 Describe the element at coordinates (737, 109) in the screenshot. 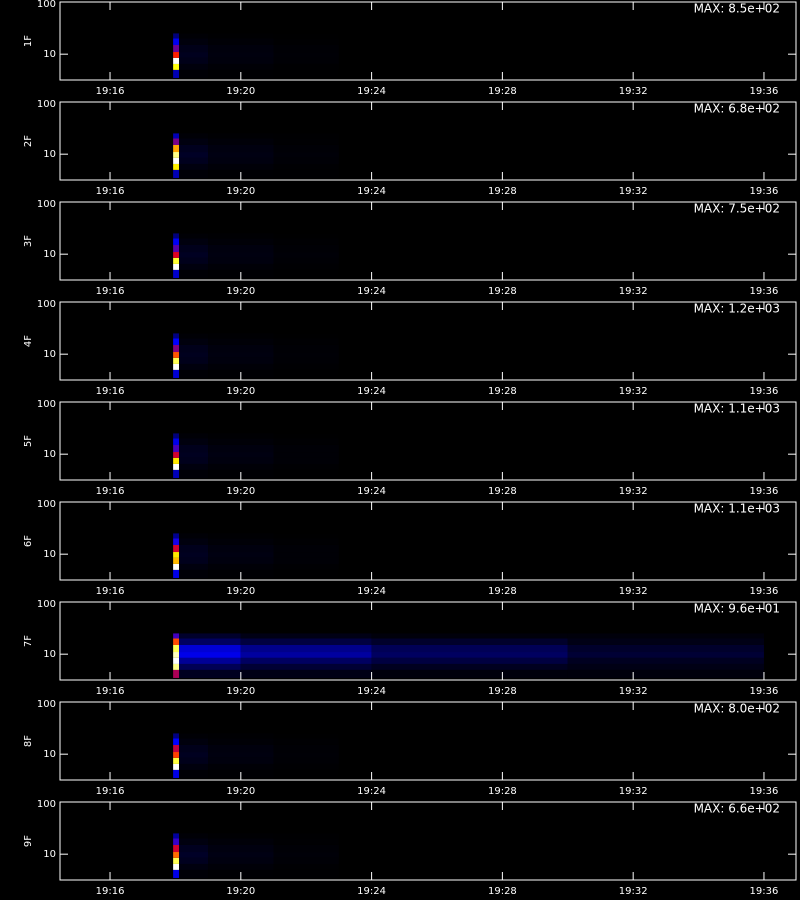

I see `panel-title: MAX: 6.8e+02` at that location.